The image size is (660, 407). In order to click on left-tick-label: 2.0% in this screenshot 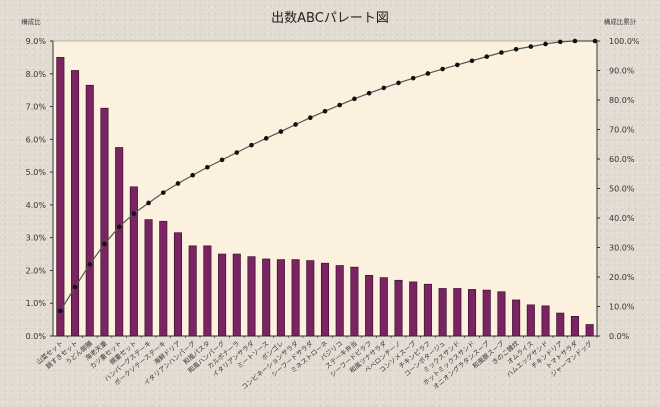, I will do `click(36, 270)`.